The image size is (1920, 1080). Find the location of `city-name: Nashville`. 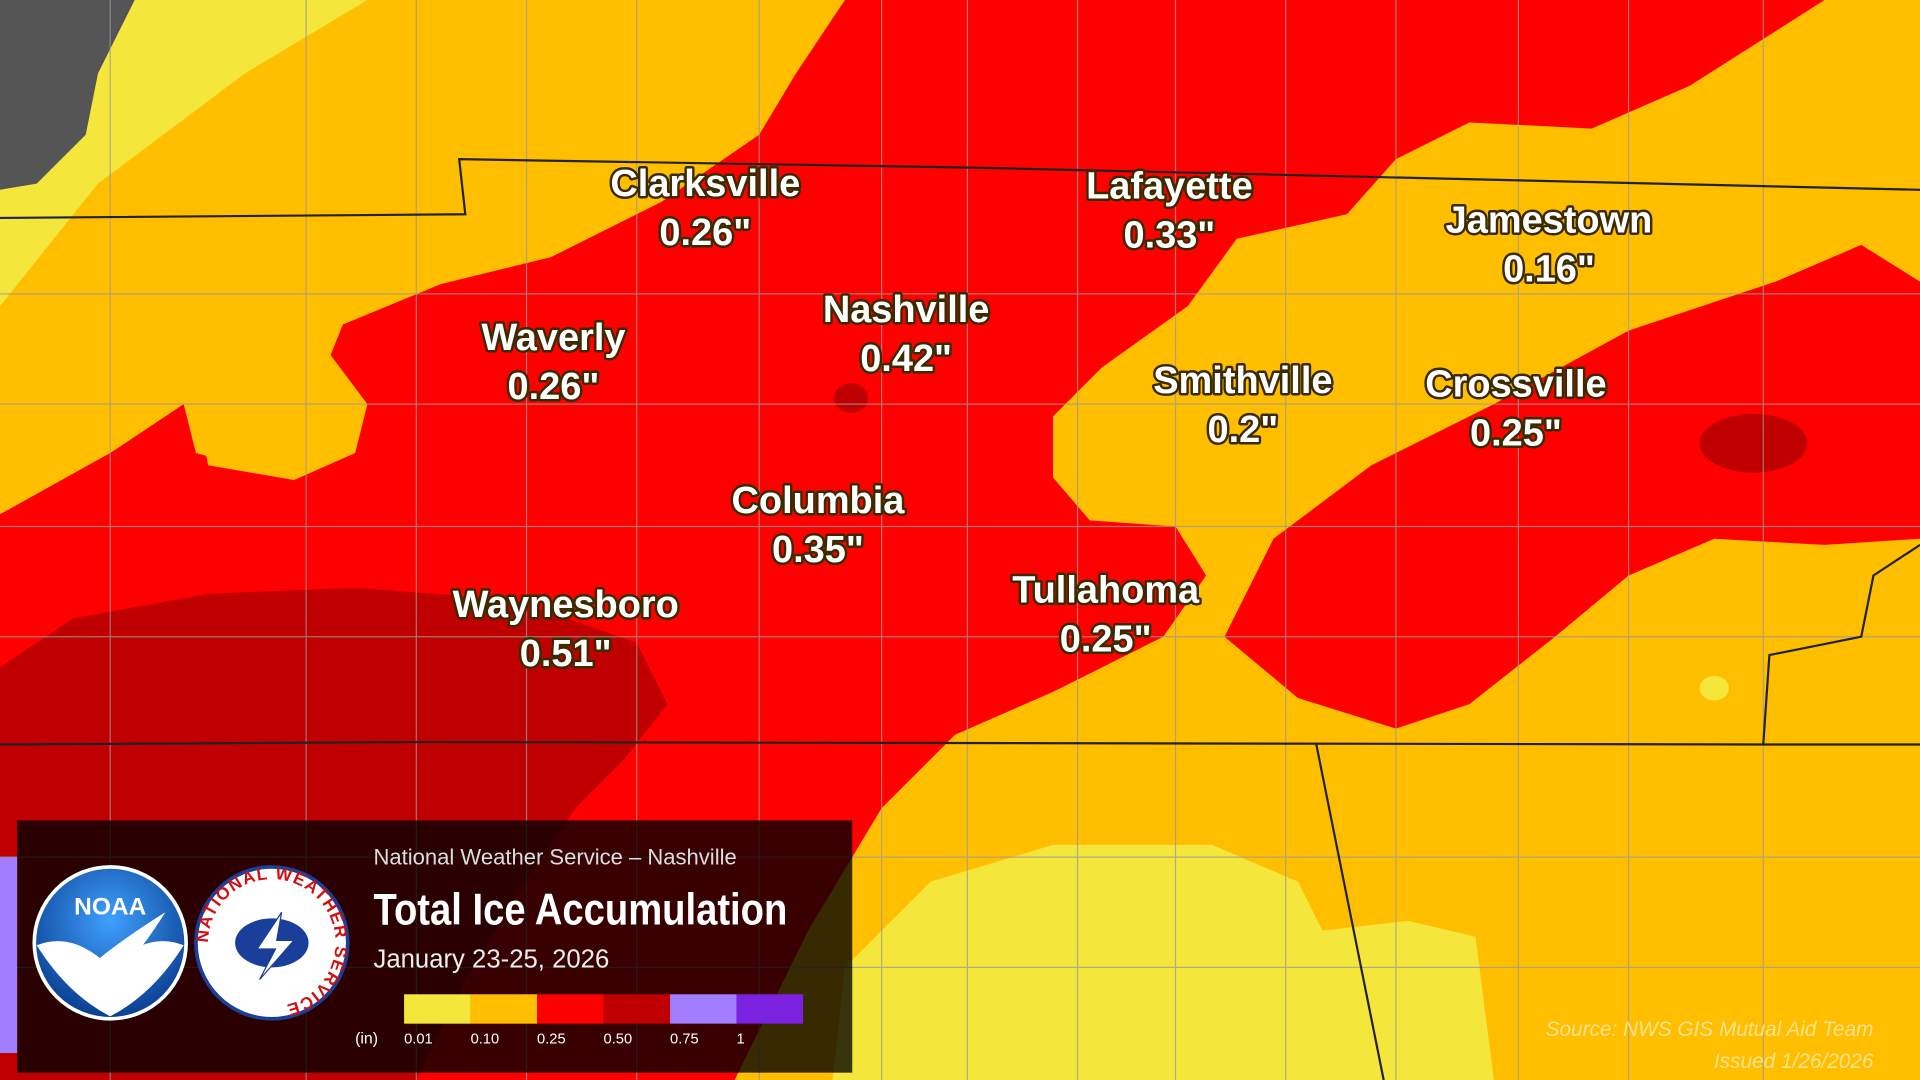

city-name: Nashville is located at coordinates (906, 310).